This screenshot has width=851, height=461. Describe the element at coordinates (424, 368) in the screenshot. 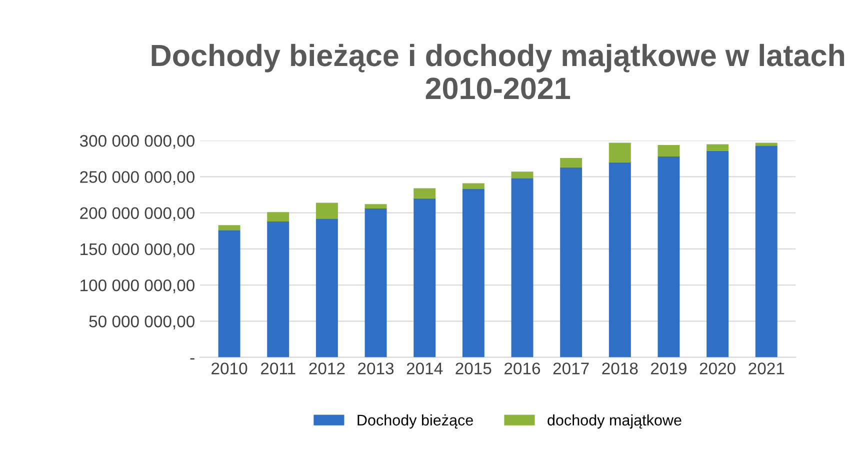

I see `x-tick-label: 2014` at that location.